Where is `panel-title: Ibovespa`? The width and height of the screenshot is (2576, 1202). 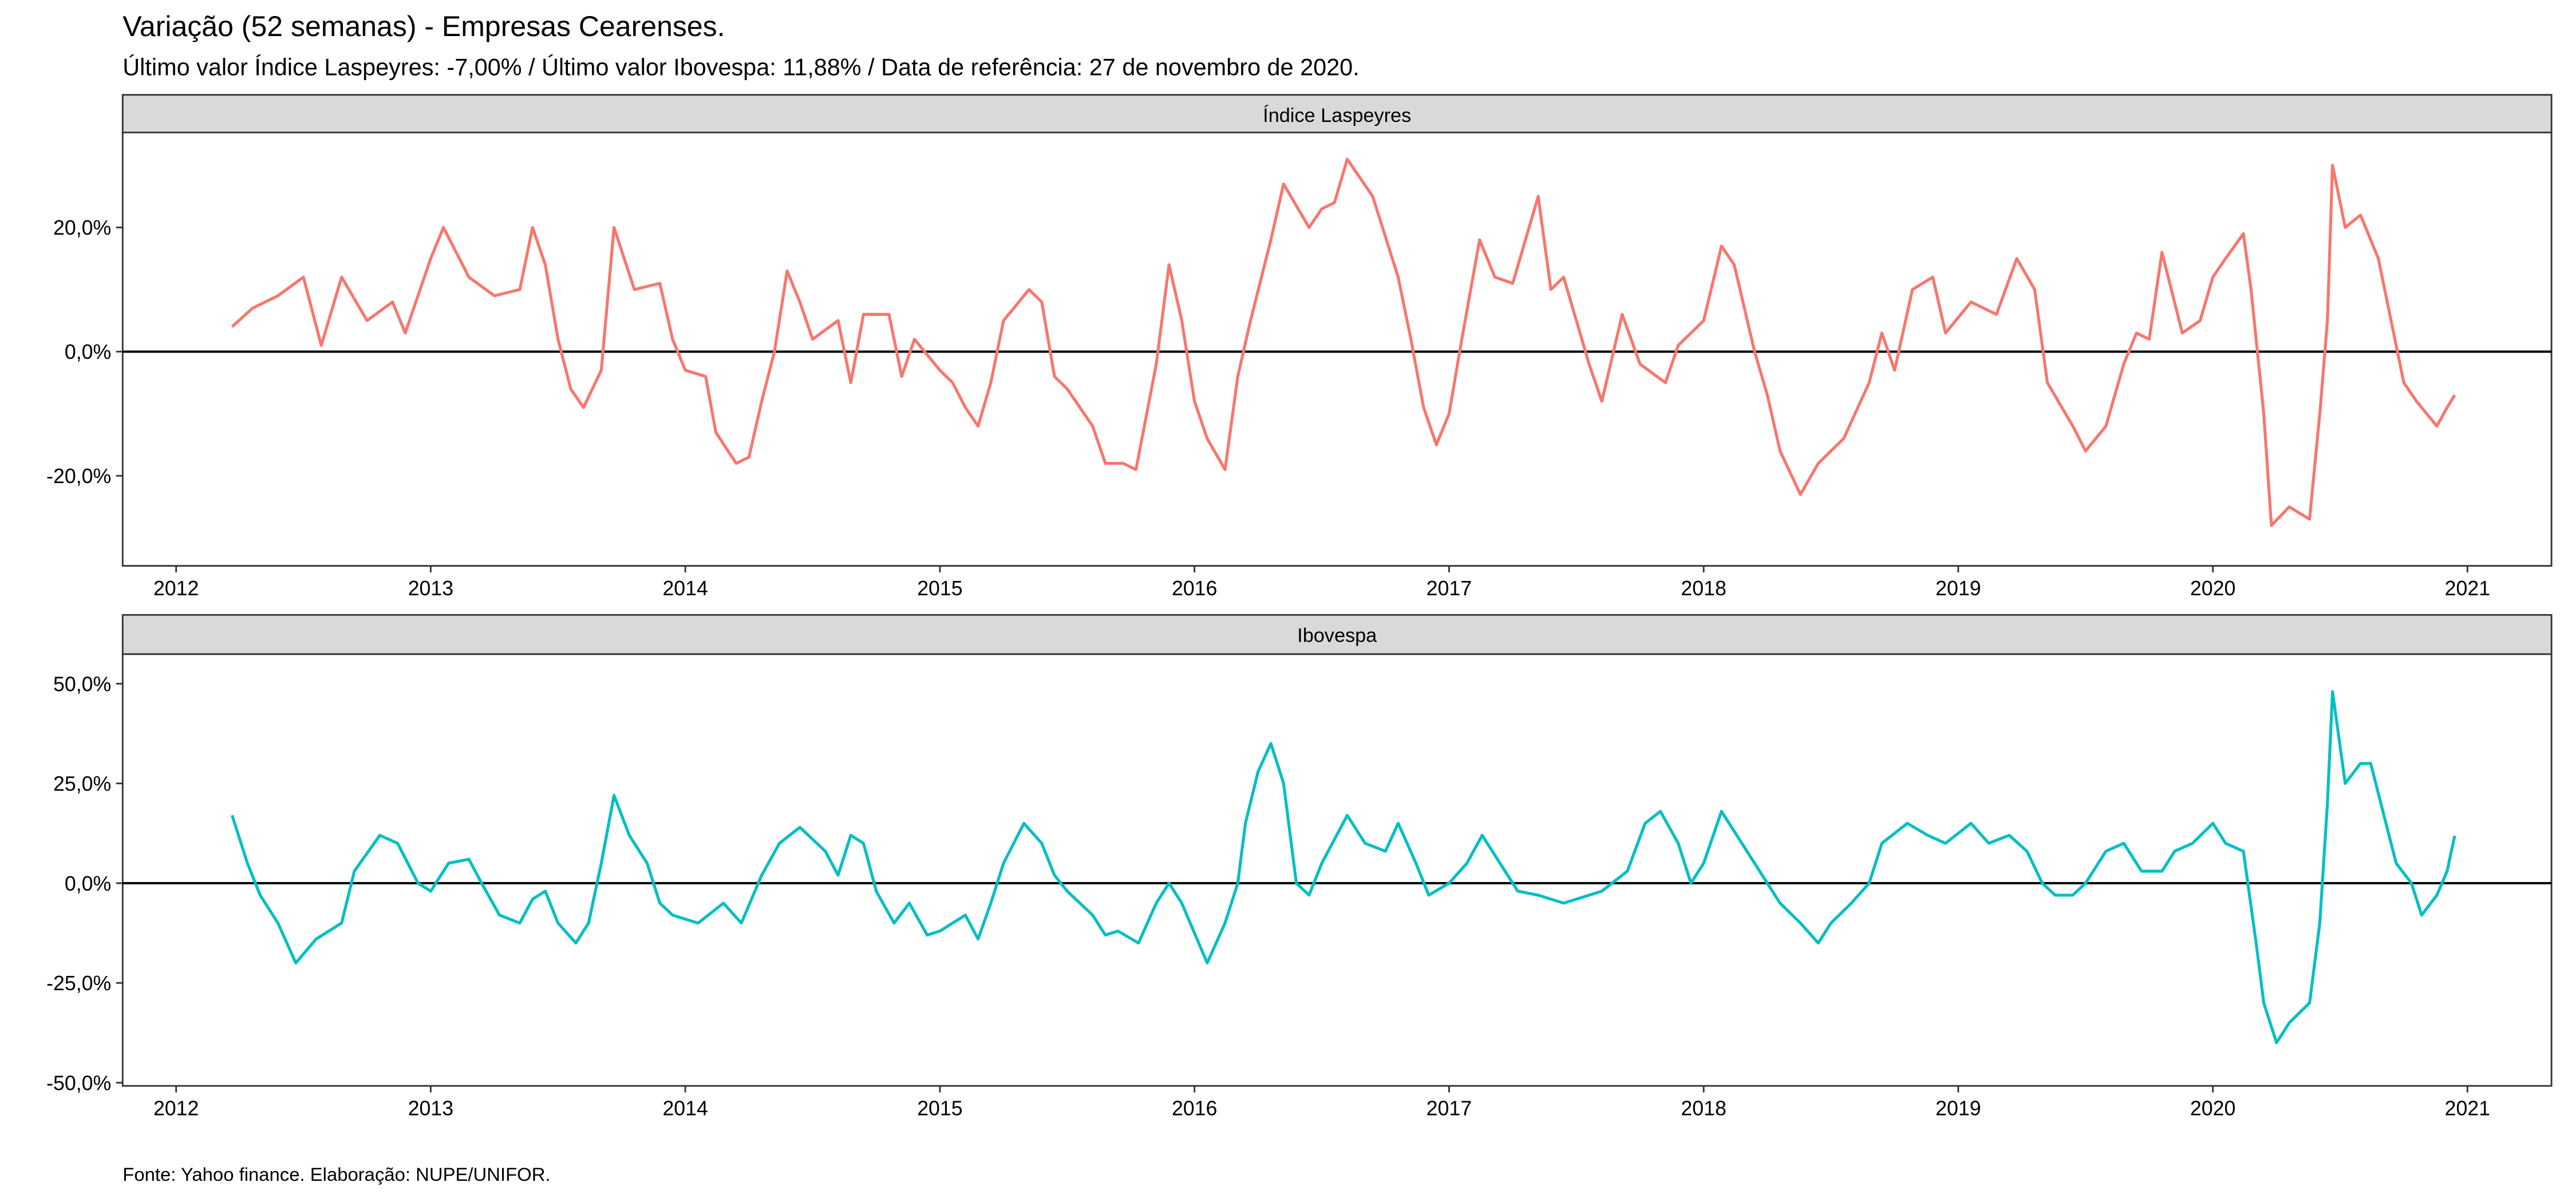 panel-title: Ibovespa is located at coordinates (1337, 635).